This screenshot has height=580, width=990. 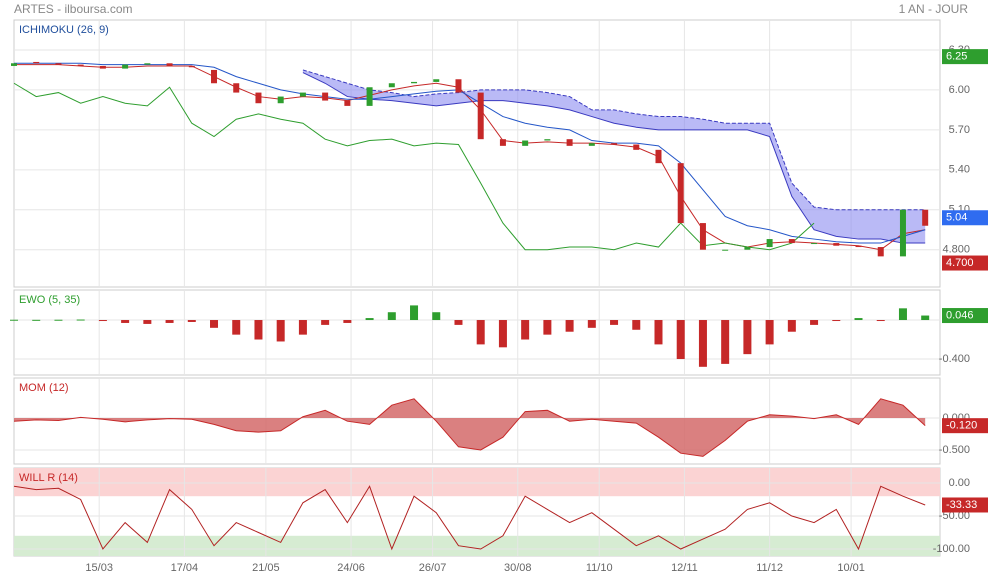 What do you see at coordinates (185, 568) in the screenshot?
I see `x-tick-label: 17/04` at bounding box center [185, 568].